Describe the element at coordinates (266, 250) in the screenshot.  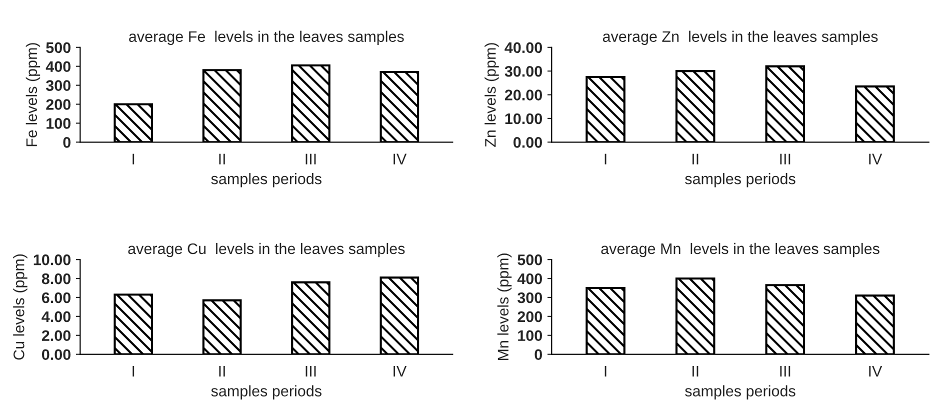
I see `chart-title: average Cu levels in the leaves samples` at that location.